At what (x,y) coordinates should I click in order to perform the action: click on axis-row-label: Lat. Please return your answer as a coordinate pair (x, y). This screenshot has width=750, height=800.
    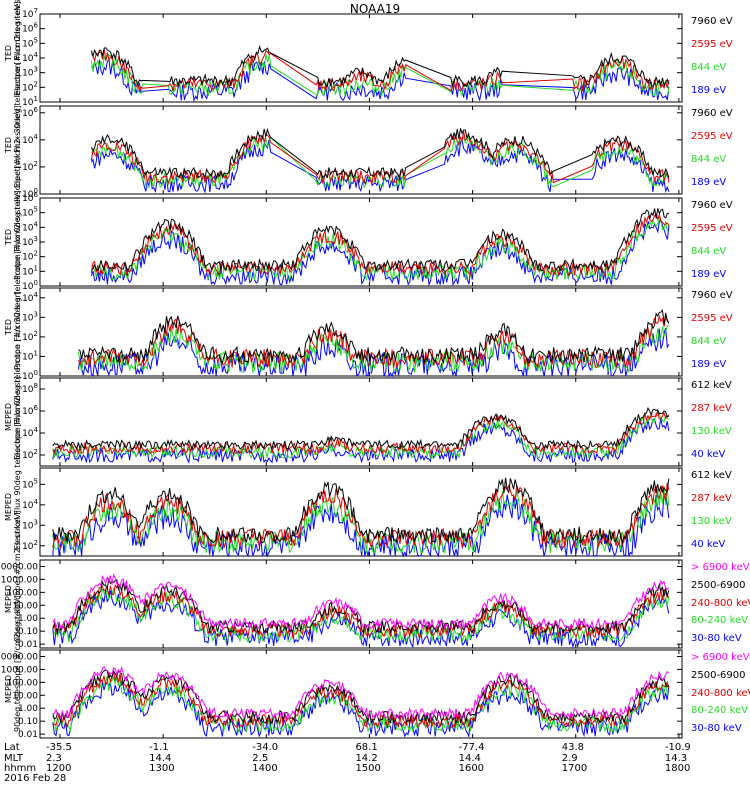
    Looking at the image, I should click on (12, 747).